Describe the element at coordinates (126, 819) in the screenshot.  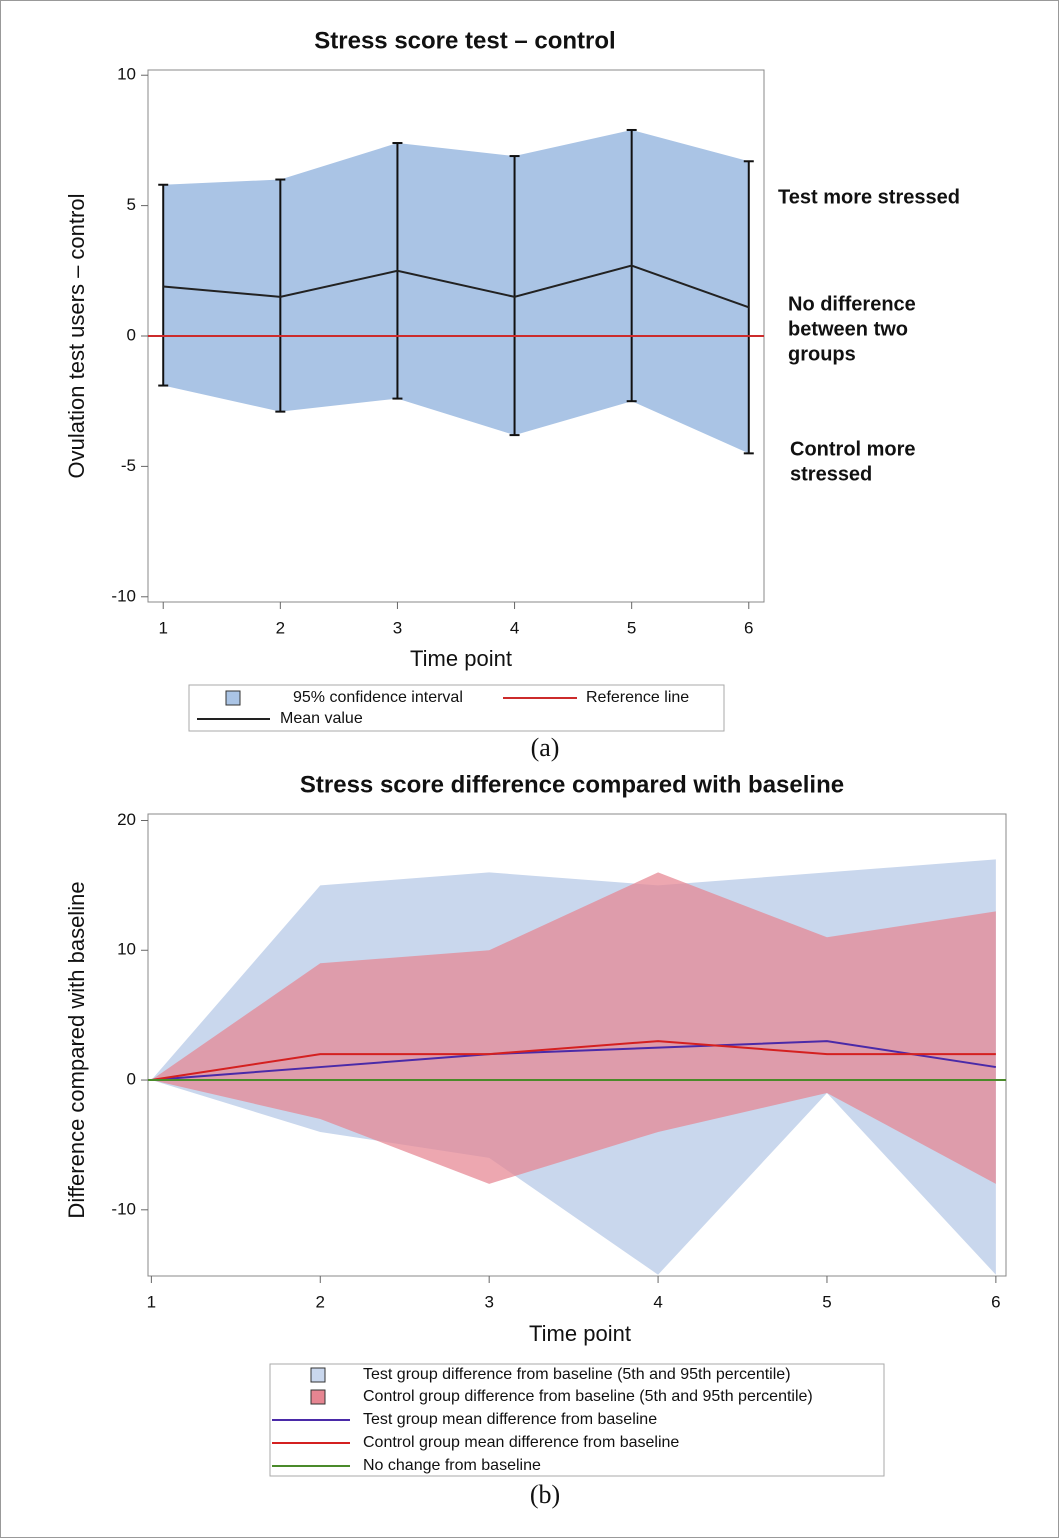
I see `y-tick-label: 20` at that location.